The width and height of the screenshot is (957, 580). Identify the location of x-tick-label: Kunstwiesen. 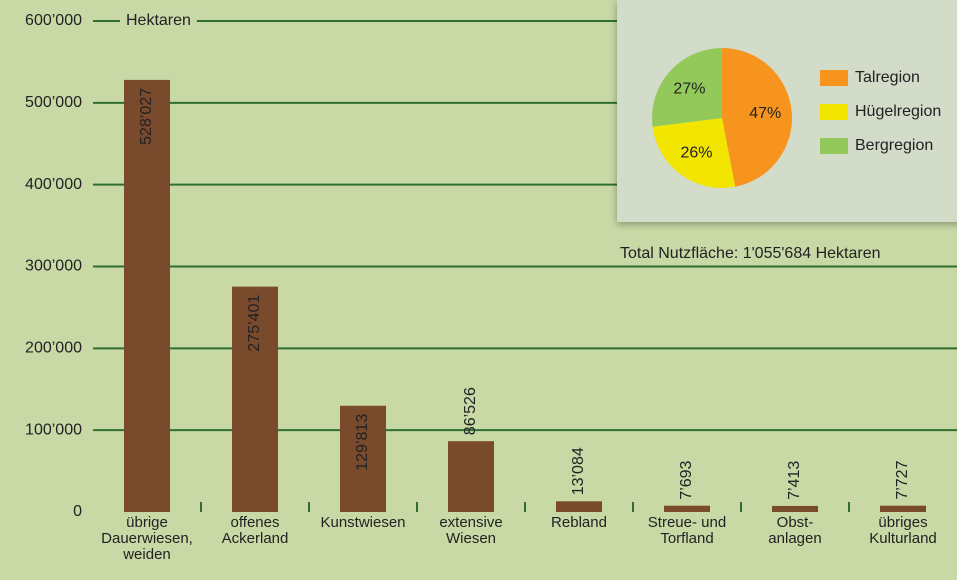
(363, 522).